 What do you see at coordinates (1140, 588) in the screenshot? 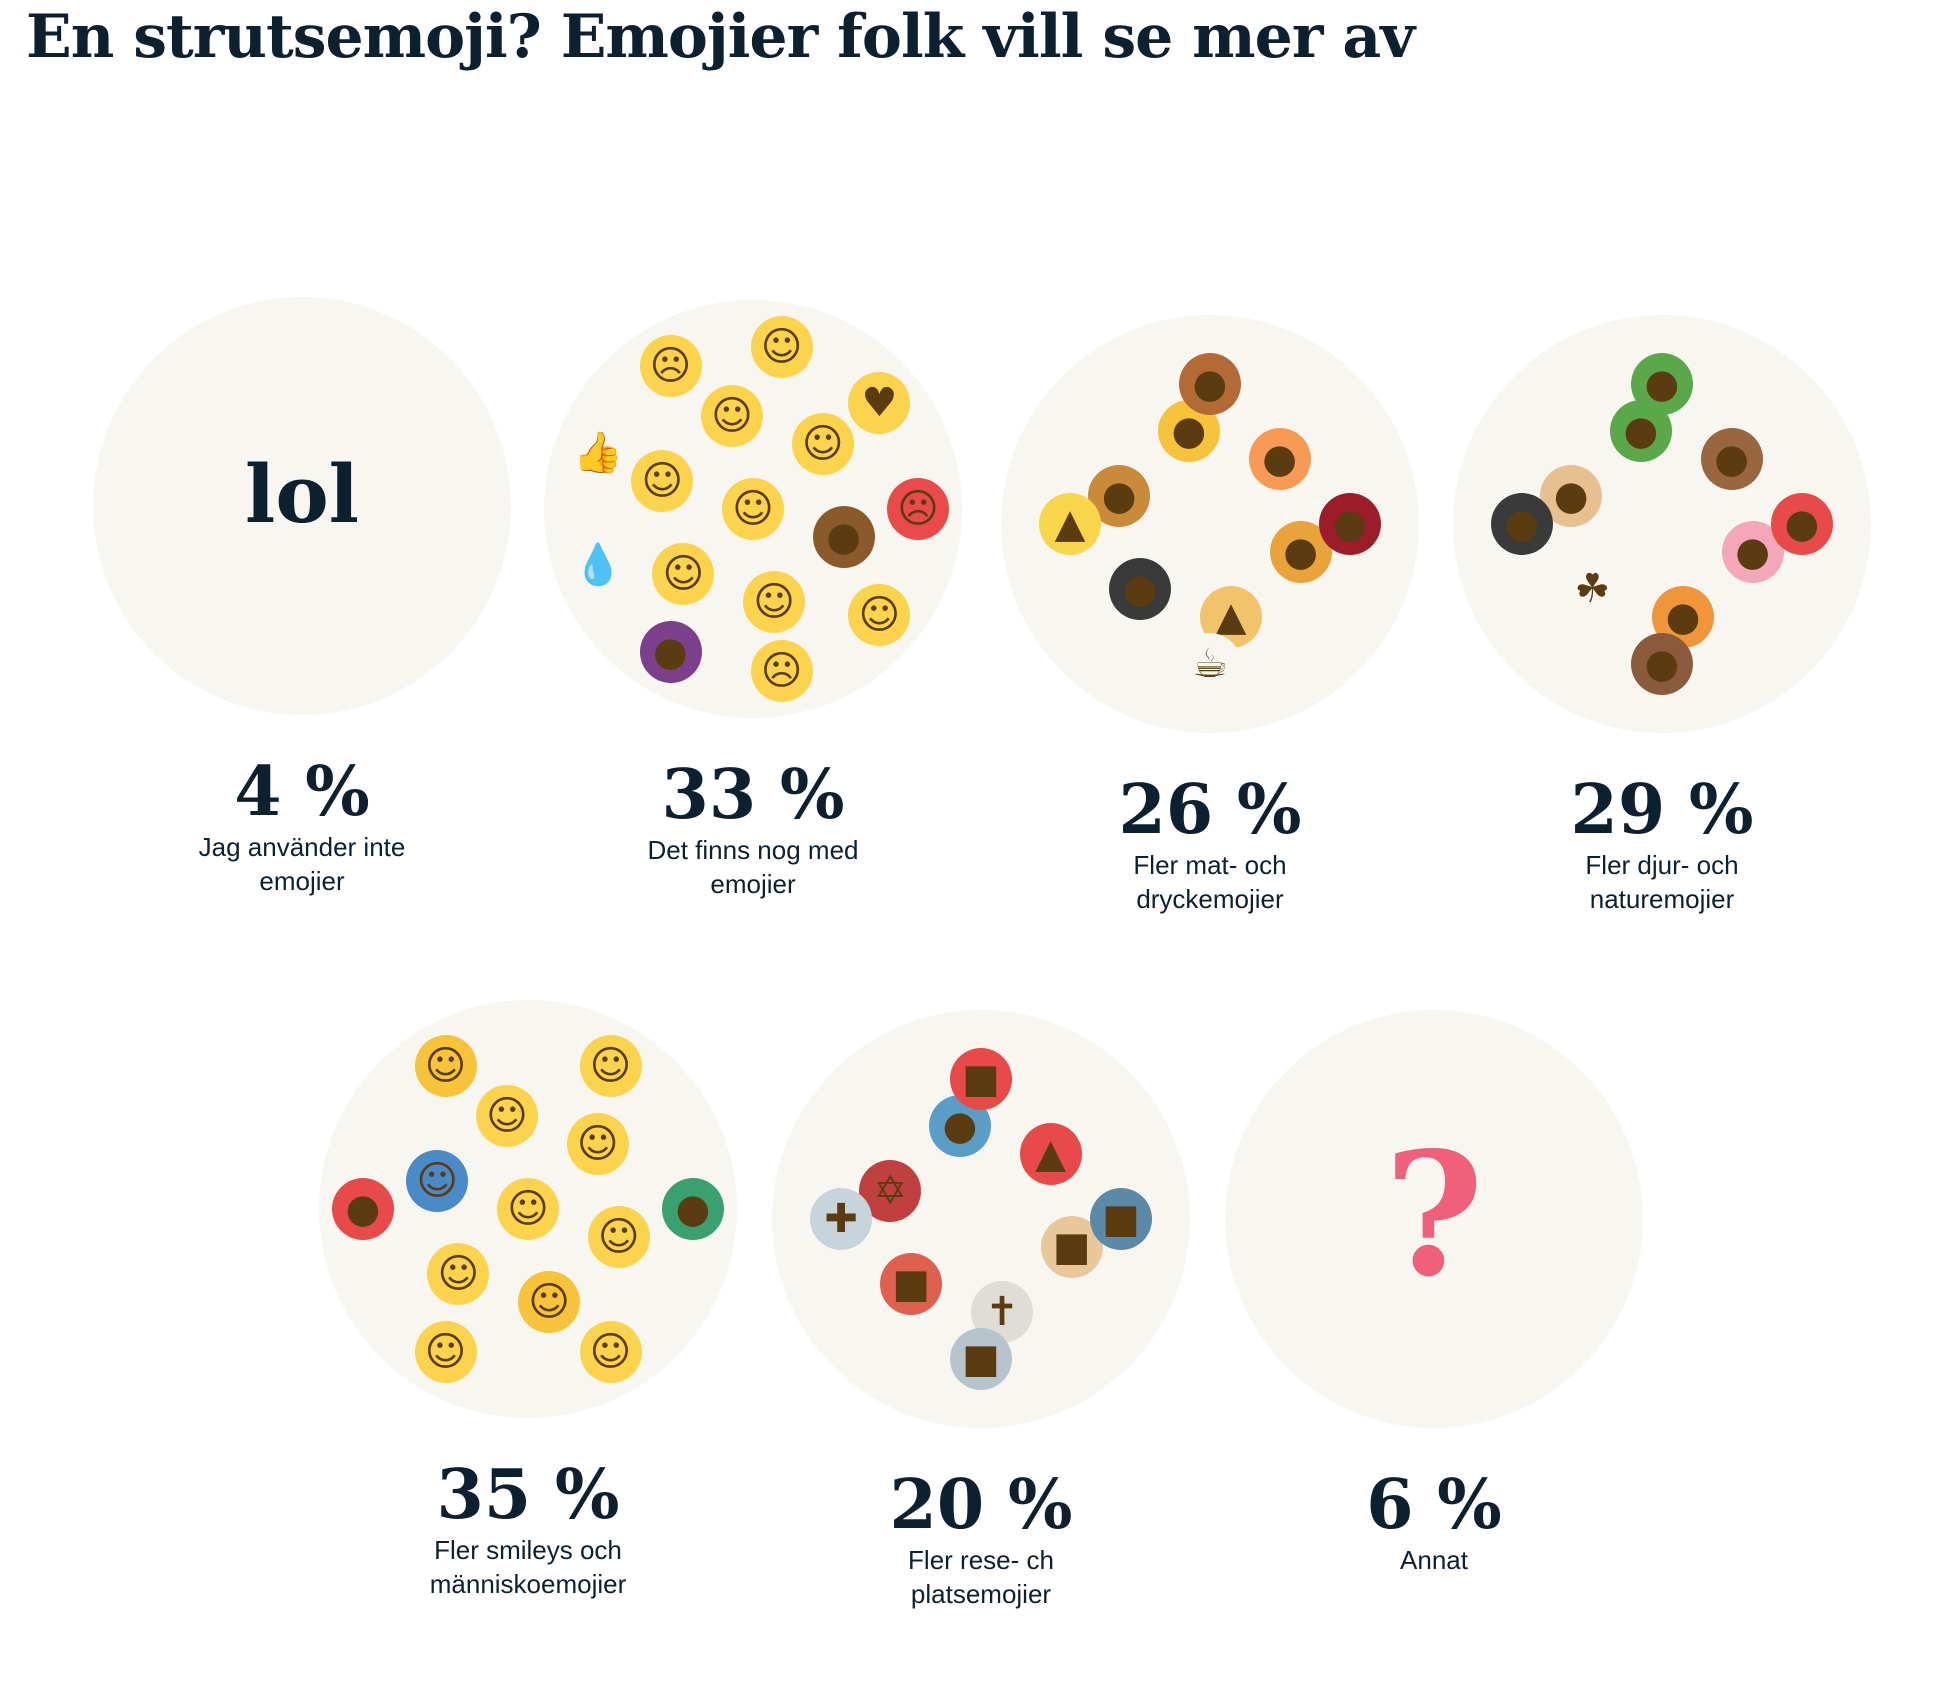
I see `pot-of-food-icon: ●` at bounding box center [1140, 588].